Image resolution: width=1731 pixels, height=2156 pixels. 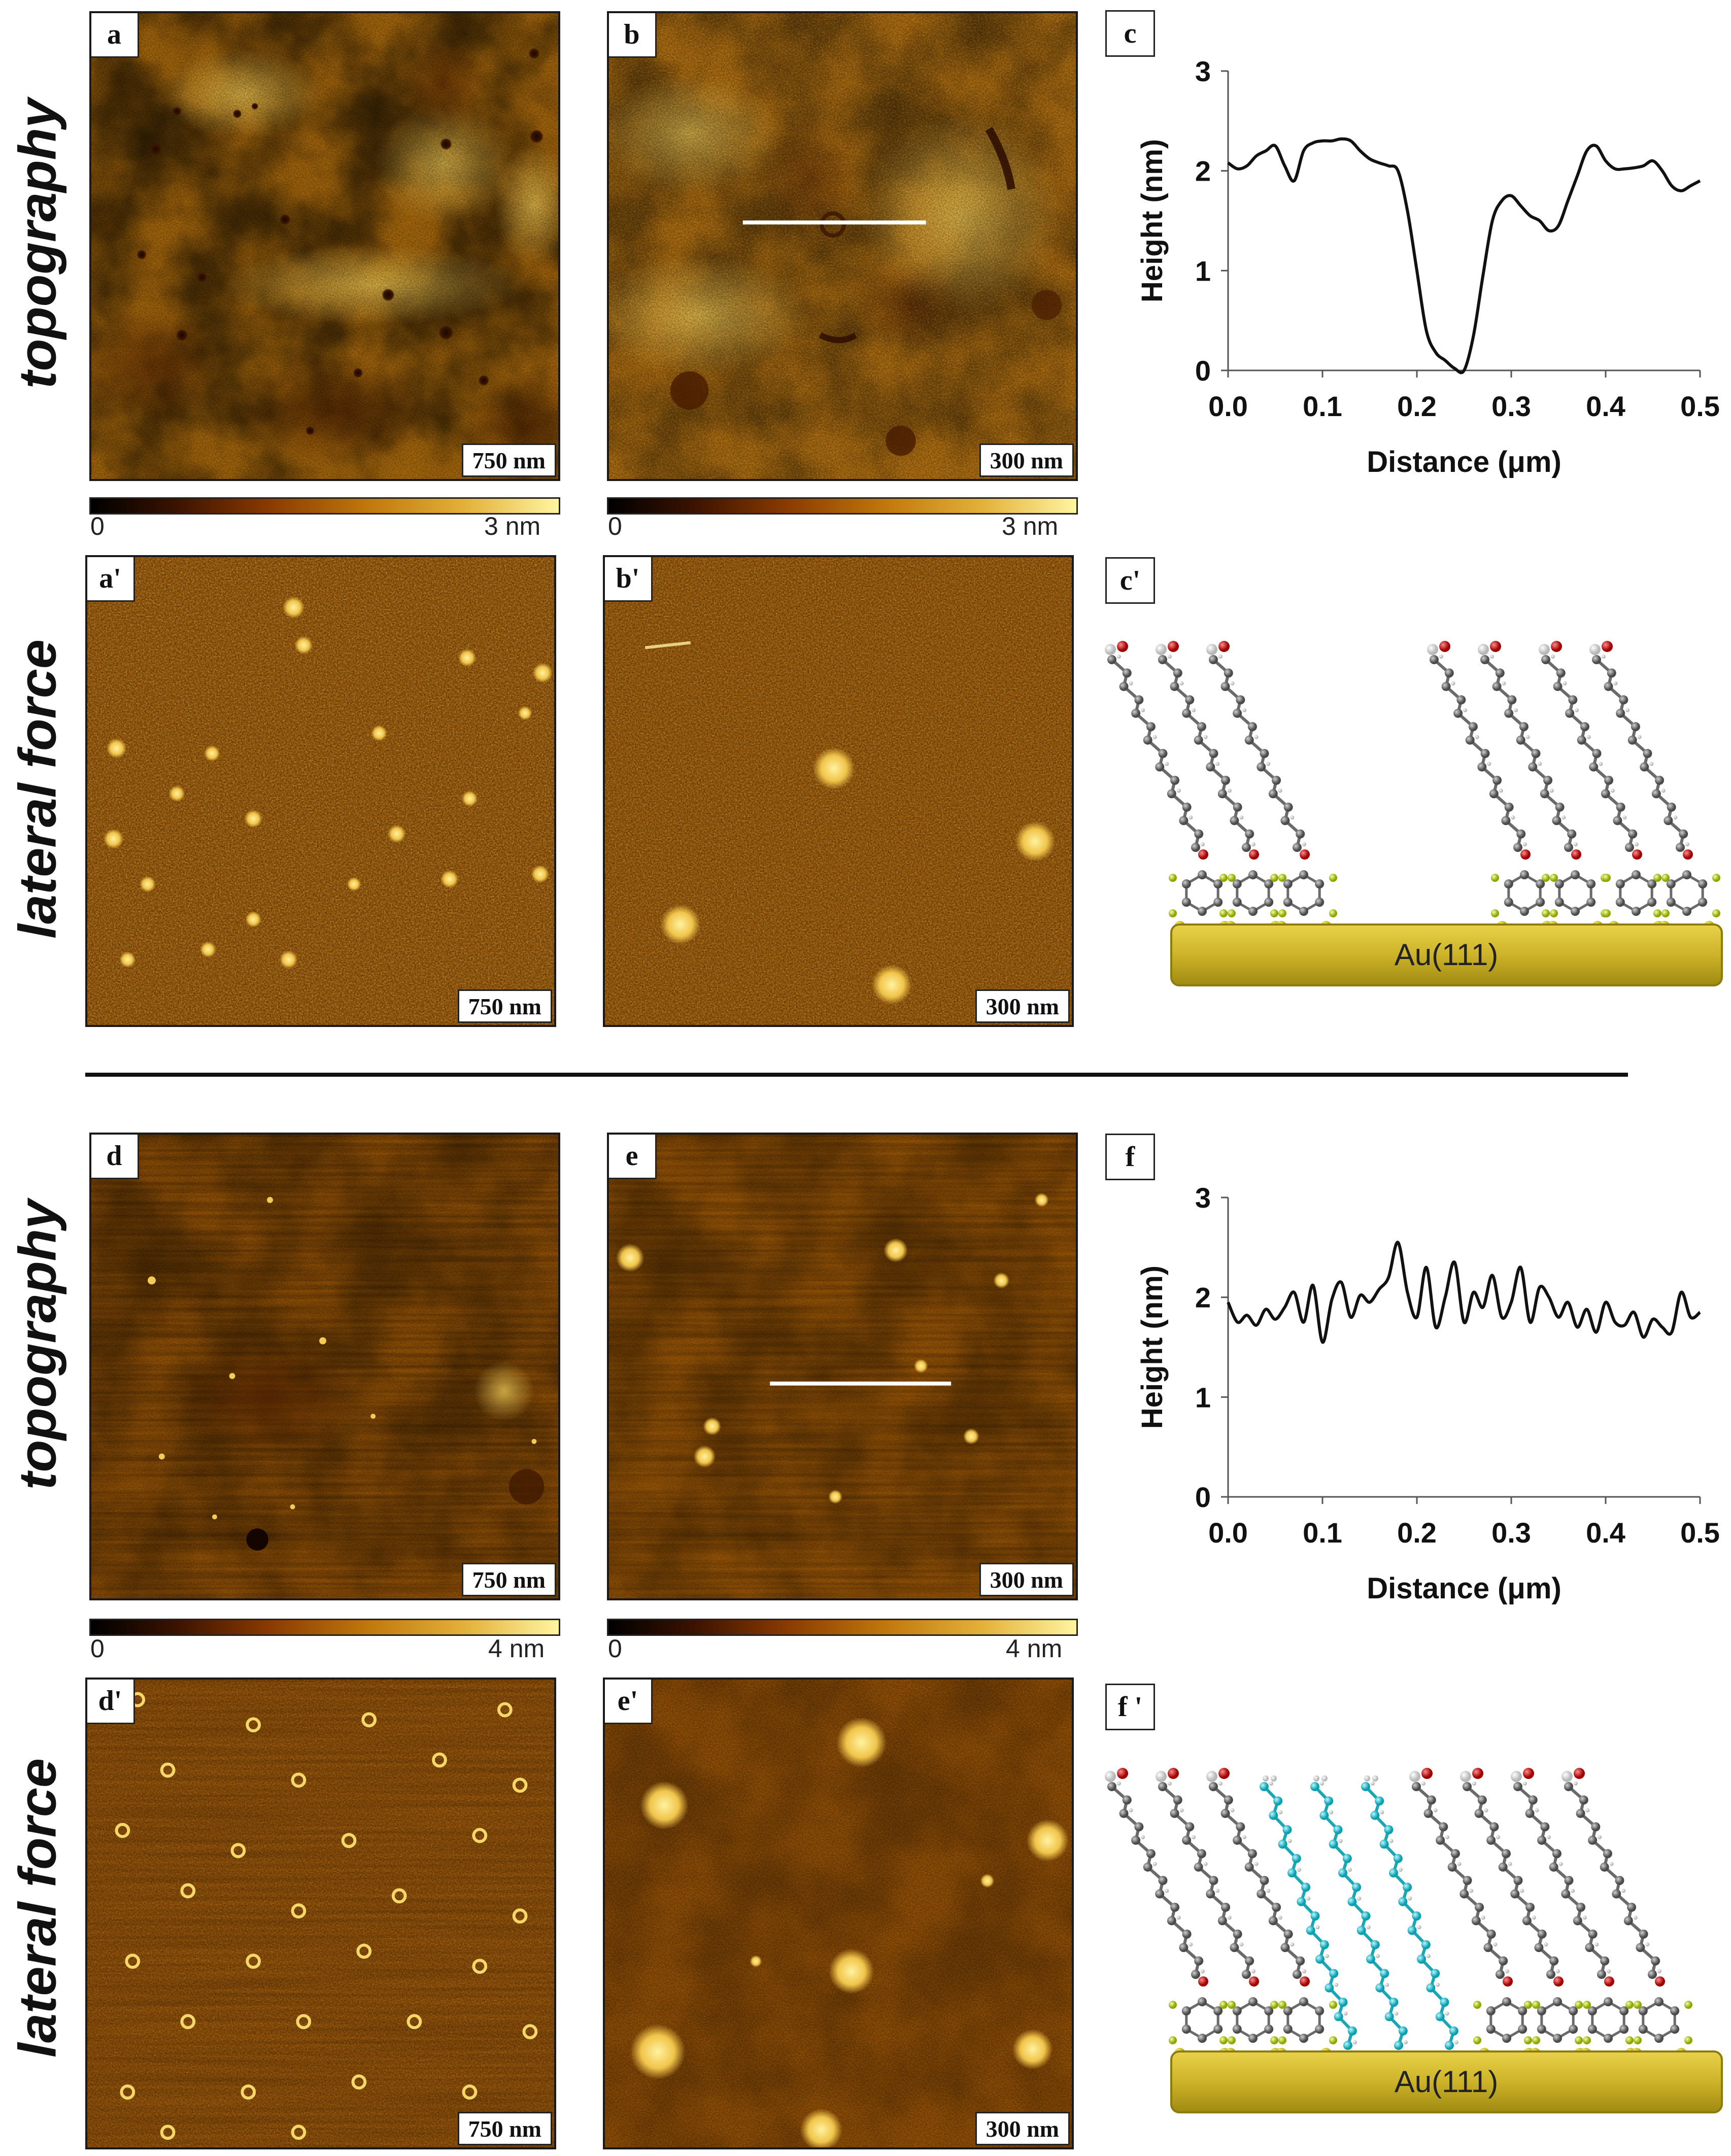 I want to click on row-label-topography-2: topography, so click(x=38, y=1345).